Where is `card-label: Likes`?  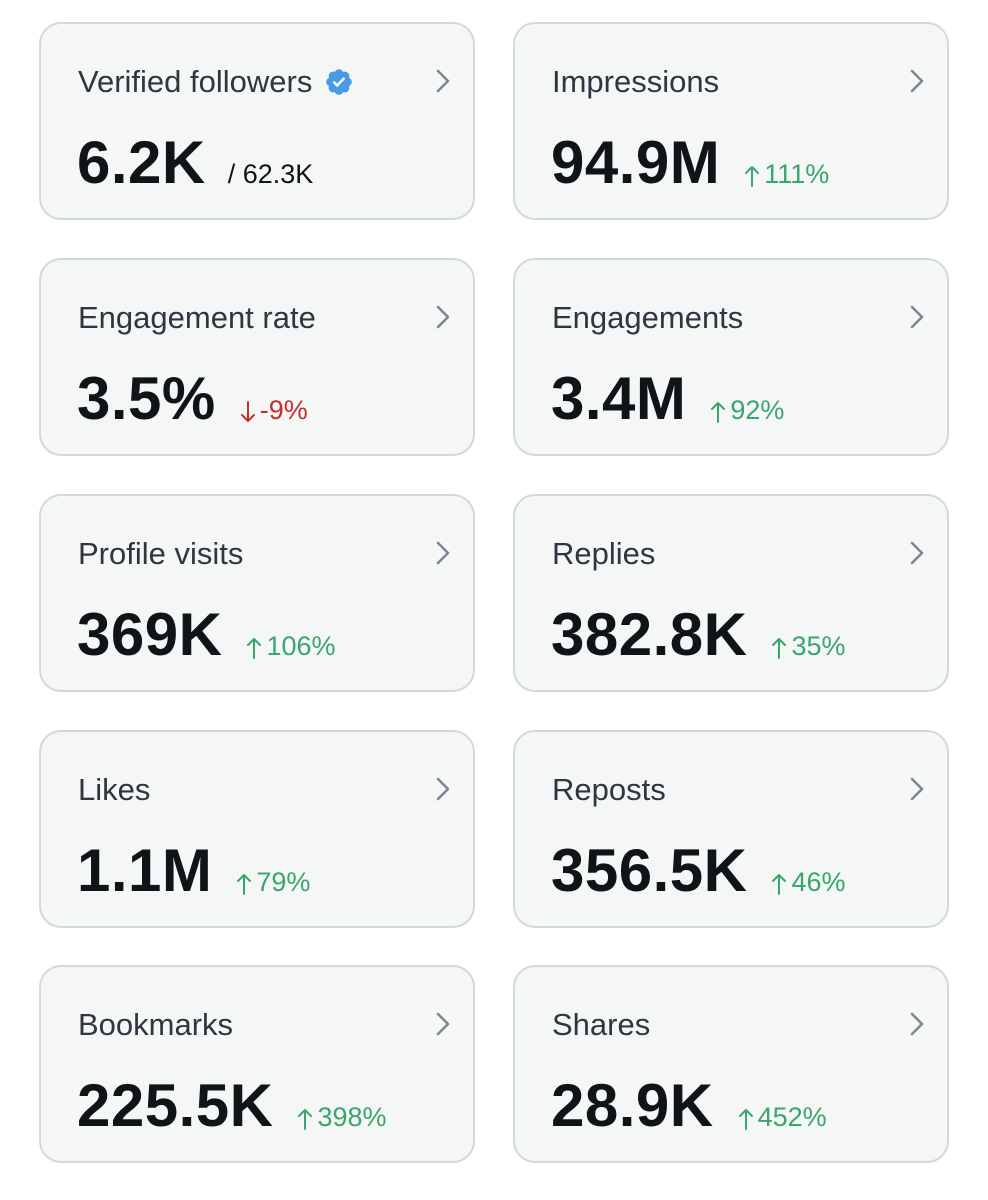 card-label: Likes is located at coordinates (114, 789).